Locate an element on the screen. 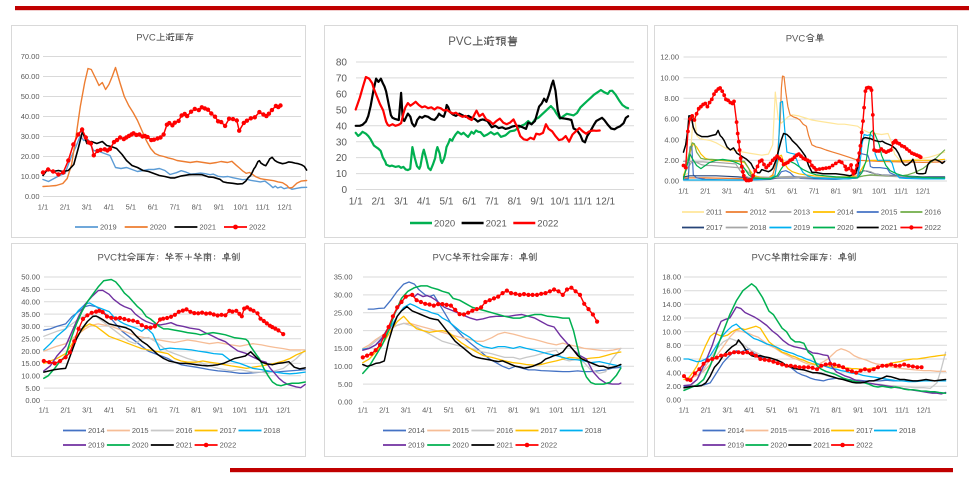 Image resolution: width=969 pixels, height=483 pixels. svg-text: 35.00 is located at coordinates (30, 314).